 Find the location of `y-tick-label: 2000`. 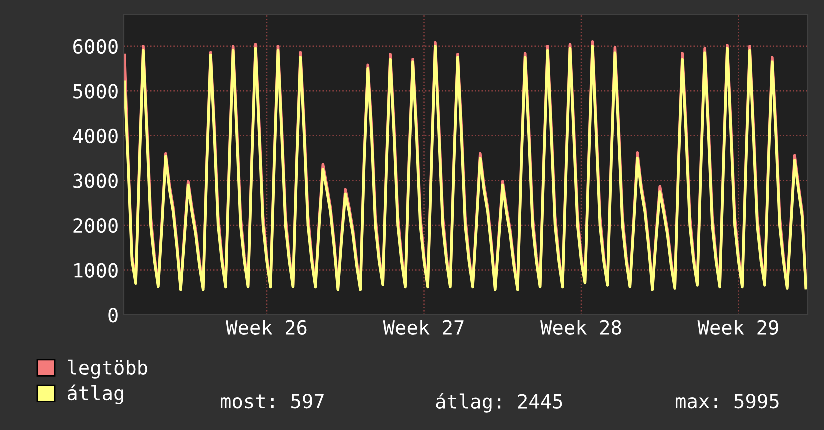

y-tick-label: 2000 is located at coordinates (96, 226).